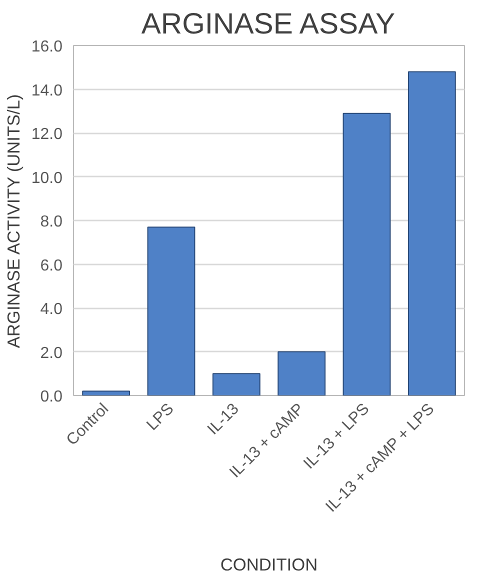  I want to click on y-tick-label: 12.0, so click(47, 134).